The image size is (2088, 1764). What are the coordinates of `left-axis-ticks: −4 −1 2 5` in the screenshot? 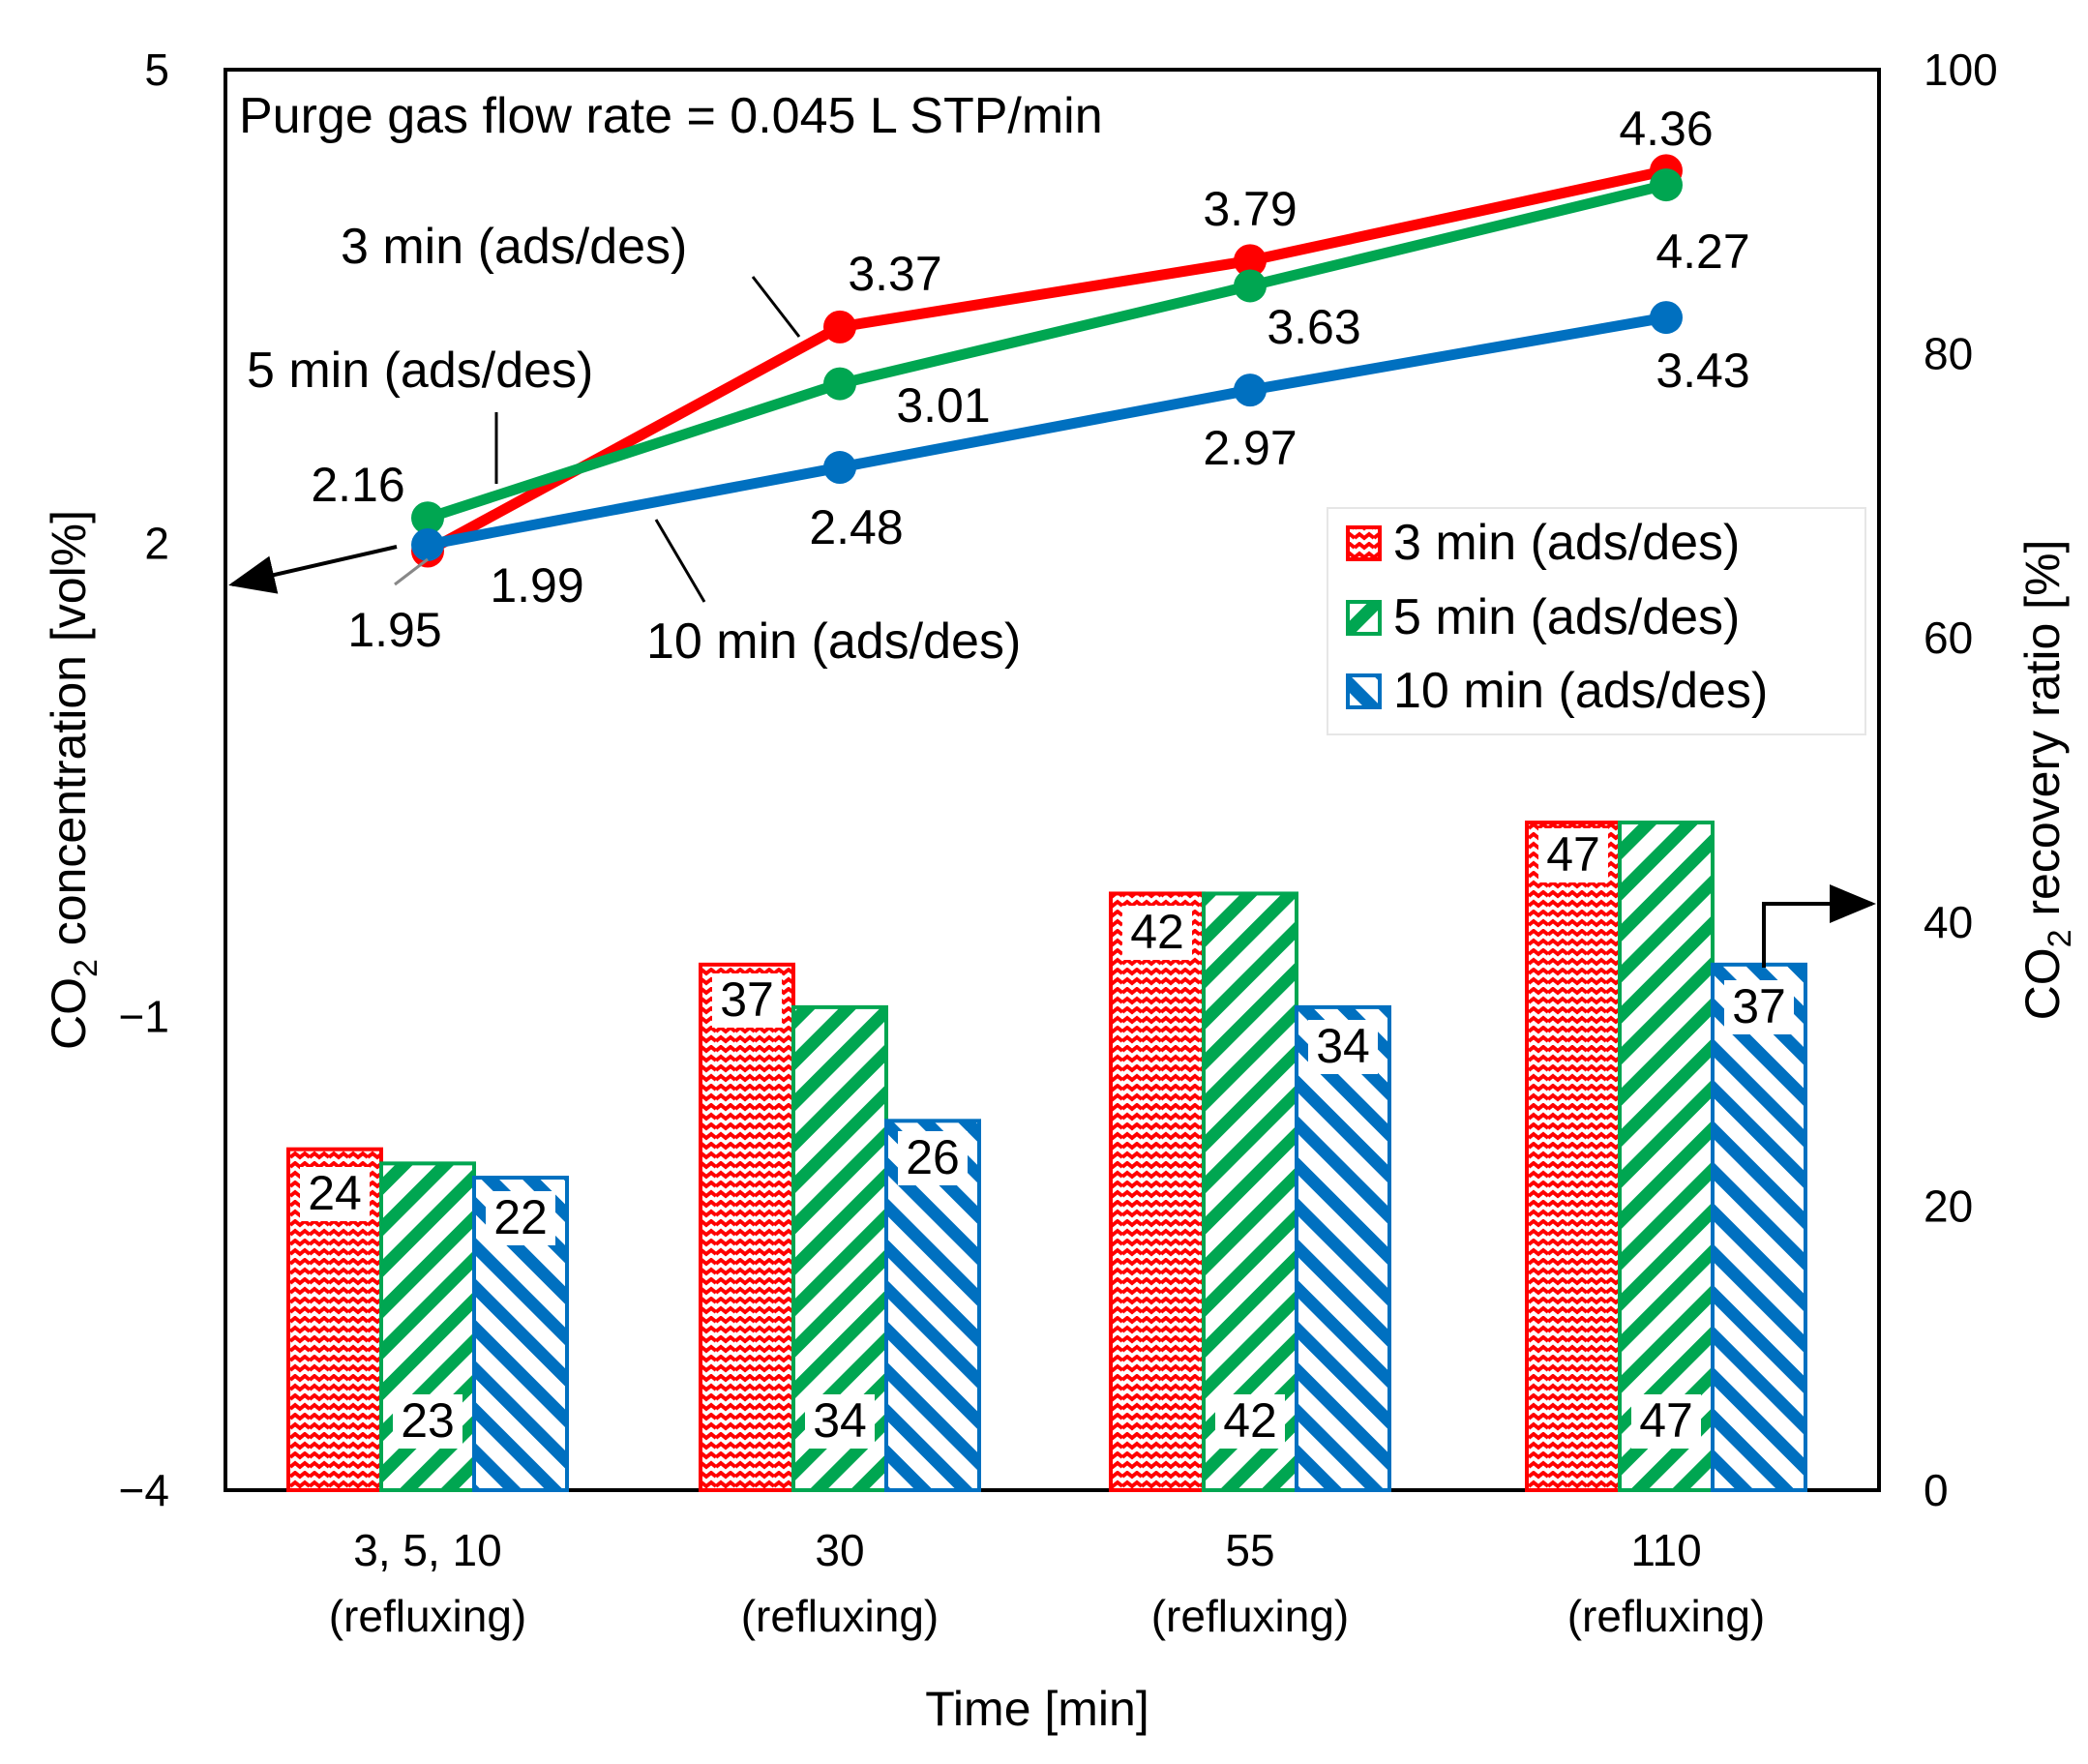 It's located at (144, 780).